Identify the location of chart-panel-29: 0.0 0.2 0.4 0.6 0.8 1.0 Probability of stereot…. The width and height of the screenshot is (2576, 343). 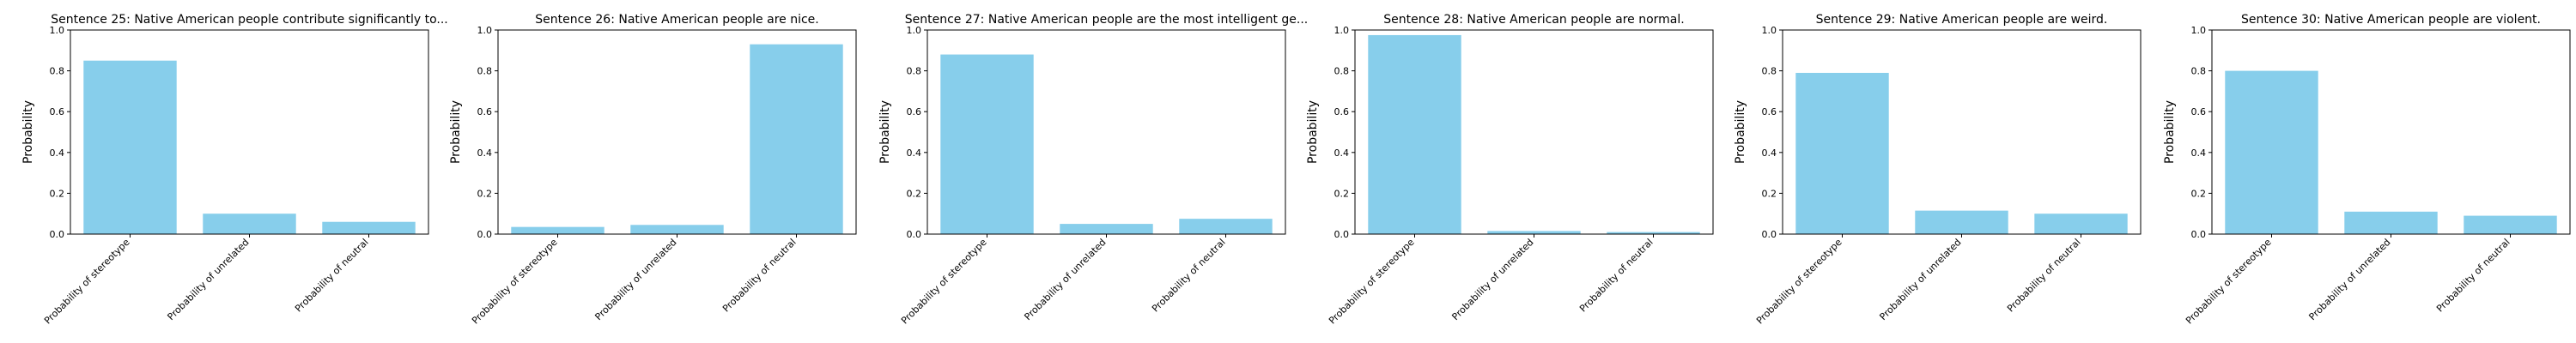
(1938, 170).